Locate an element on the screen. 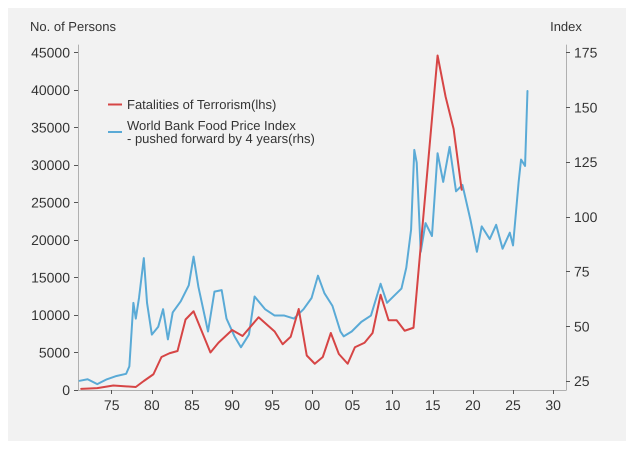  y-tick-label: 10000 is located at coordinates (50, 315).